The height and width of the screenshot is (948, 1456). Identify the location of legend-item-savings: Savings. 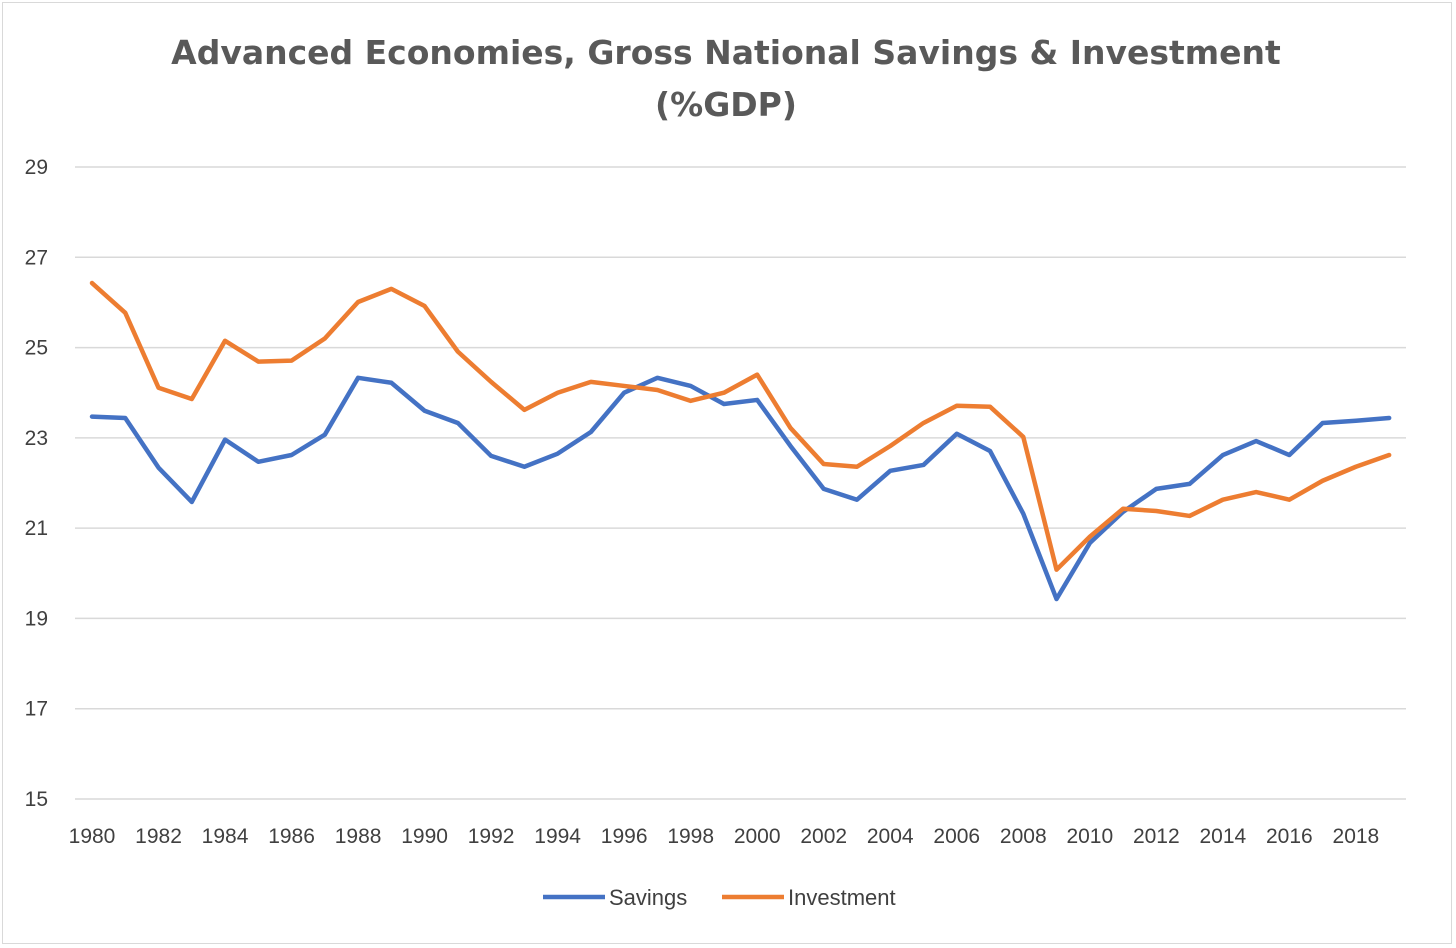
(615, 897).